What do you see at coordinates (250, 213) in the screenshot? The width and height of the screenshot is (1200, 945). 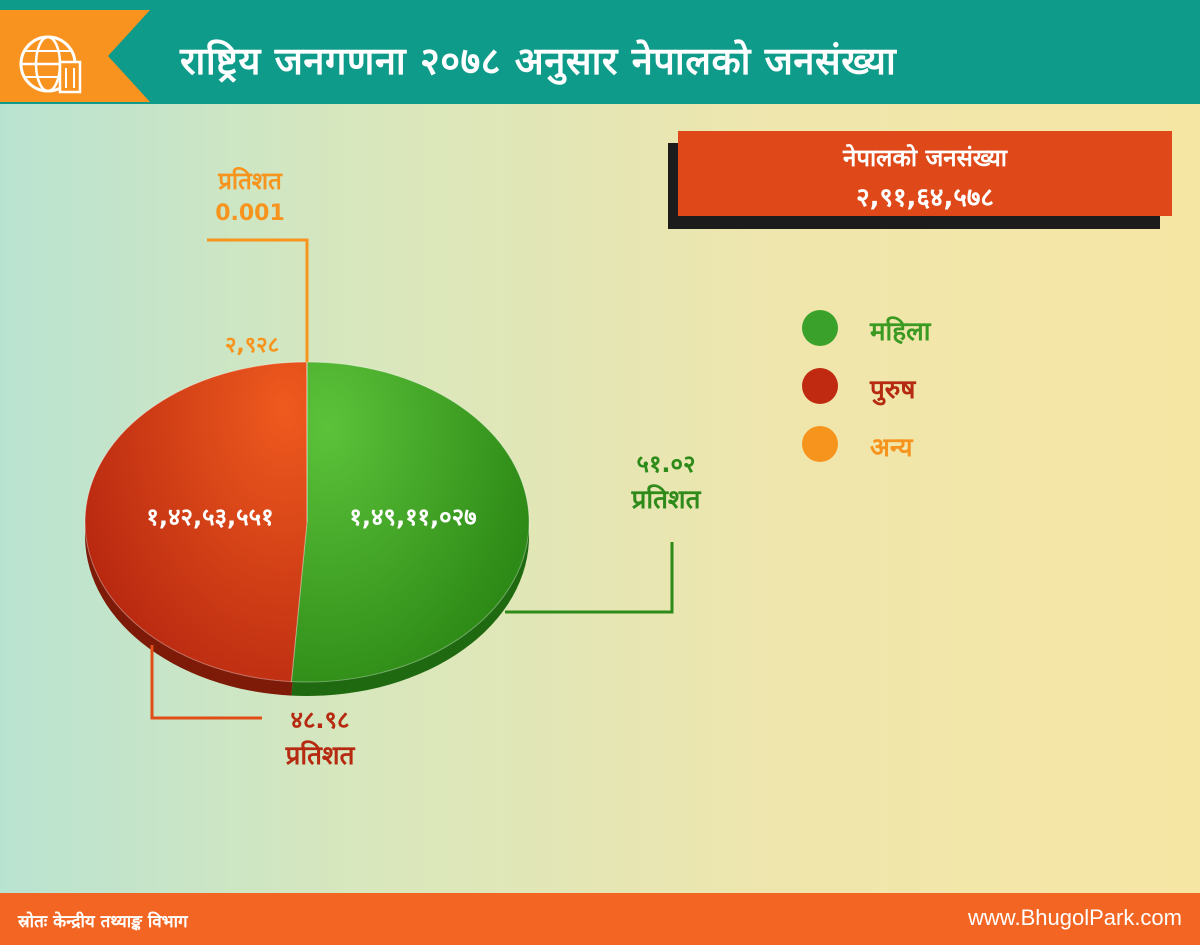 I see `percent-value-other: 0.001` at bounding box center [250, 213].